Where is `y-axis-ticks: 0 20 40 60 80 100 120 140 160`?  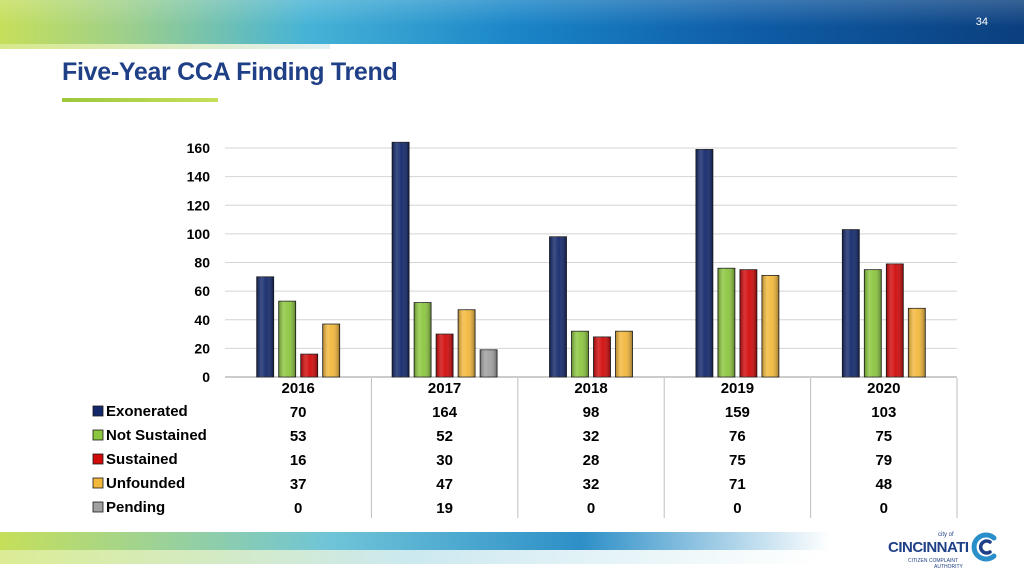
y-axis-ticks: 0 20 40 60 80 100 120 140 160 is located at coordinates (199, 262).